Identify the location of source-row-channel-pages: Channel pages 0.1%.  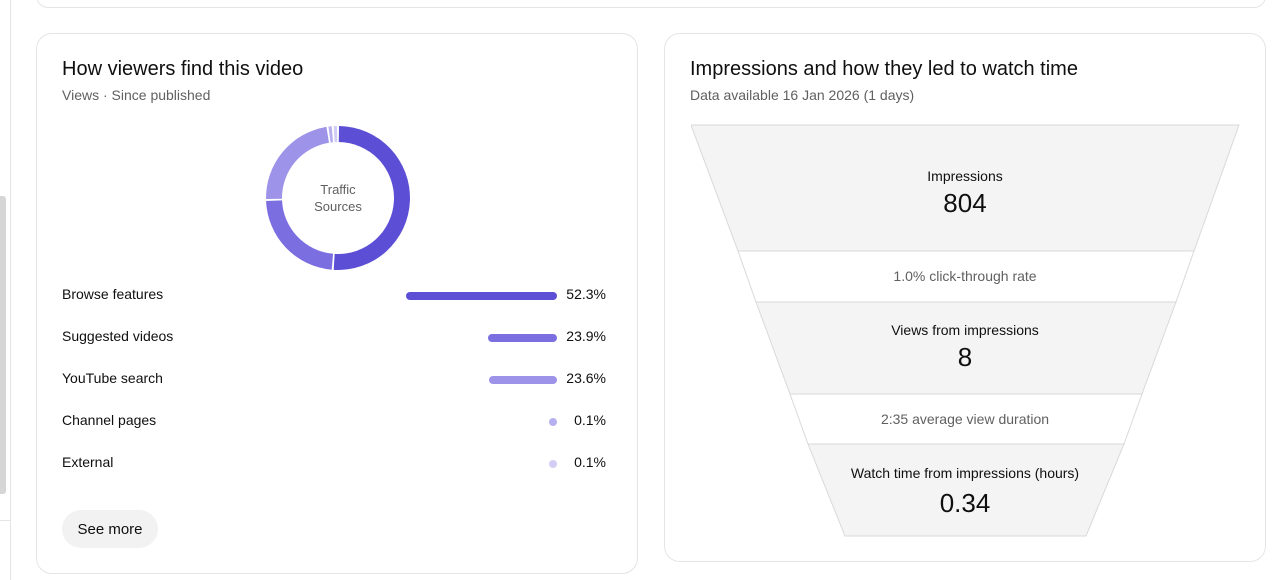
(334, 422).